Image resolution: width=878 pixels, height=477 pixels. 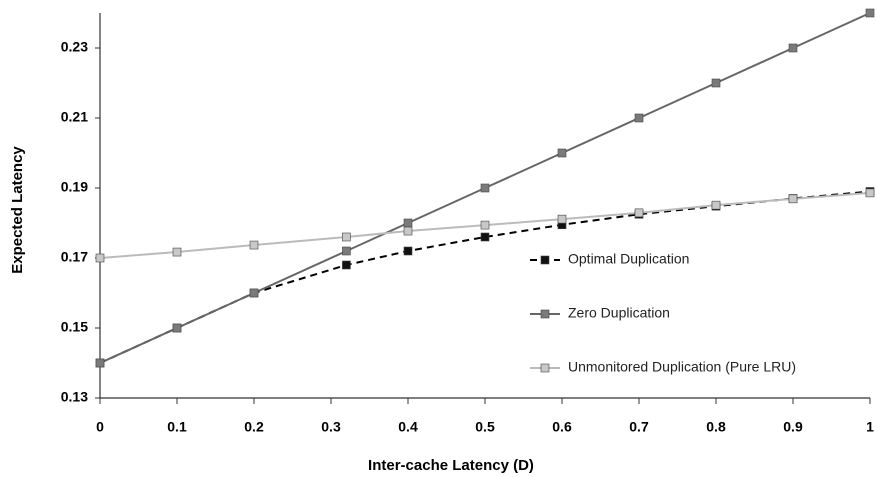 What do you see at coordinates (639, 427) in the screenshot?
I see `x-tick-label: 0.7` at bounding box center [639, 427].